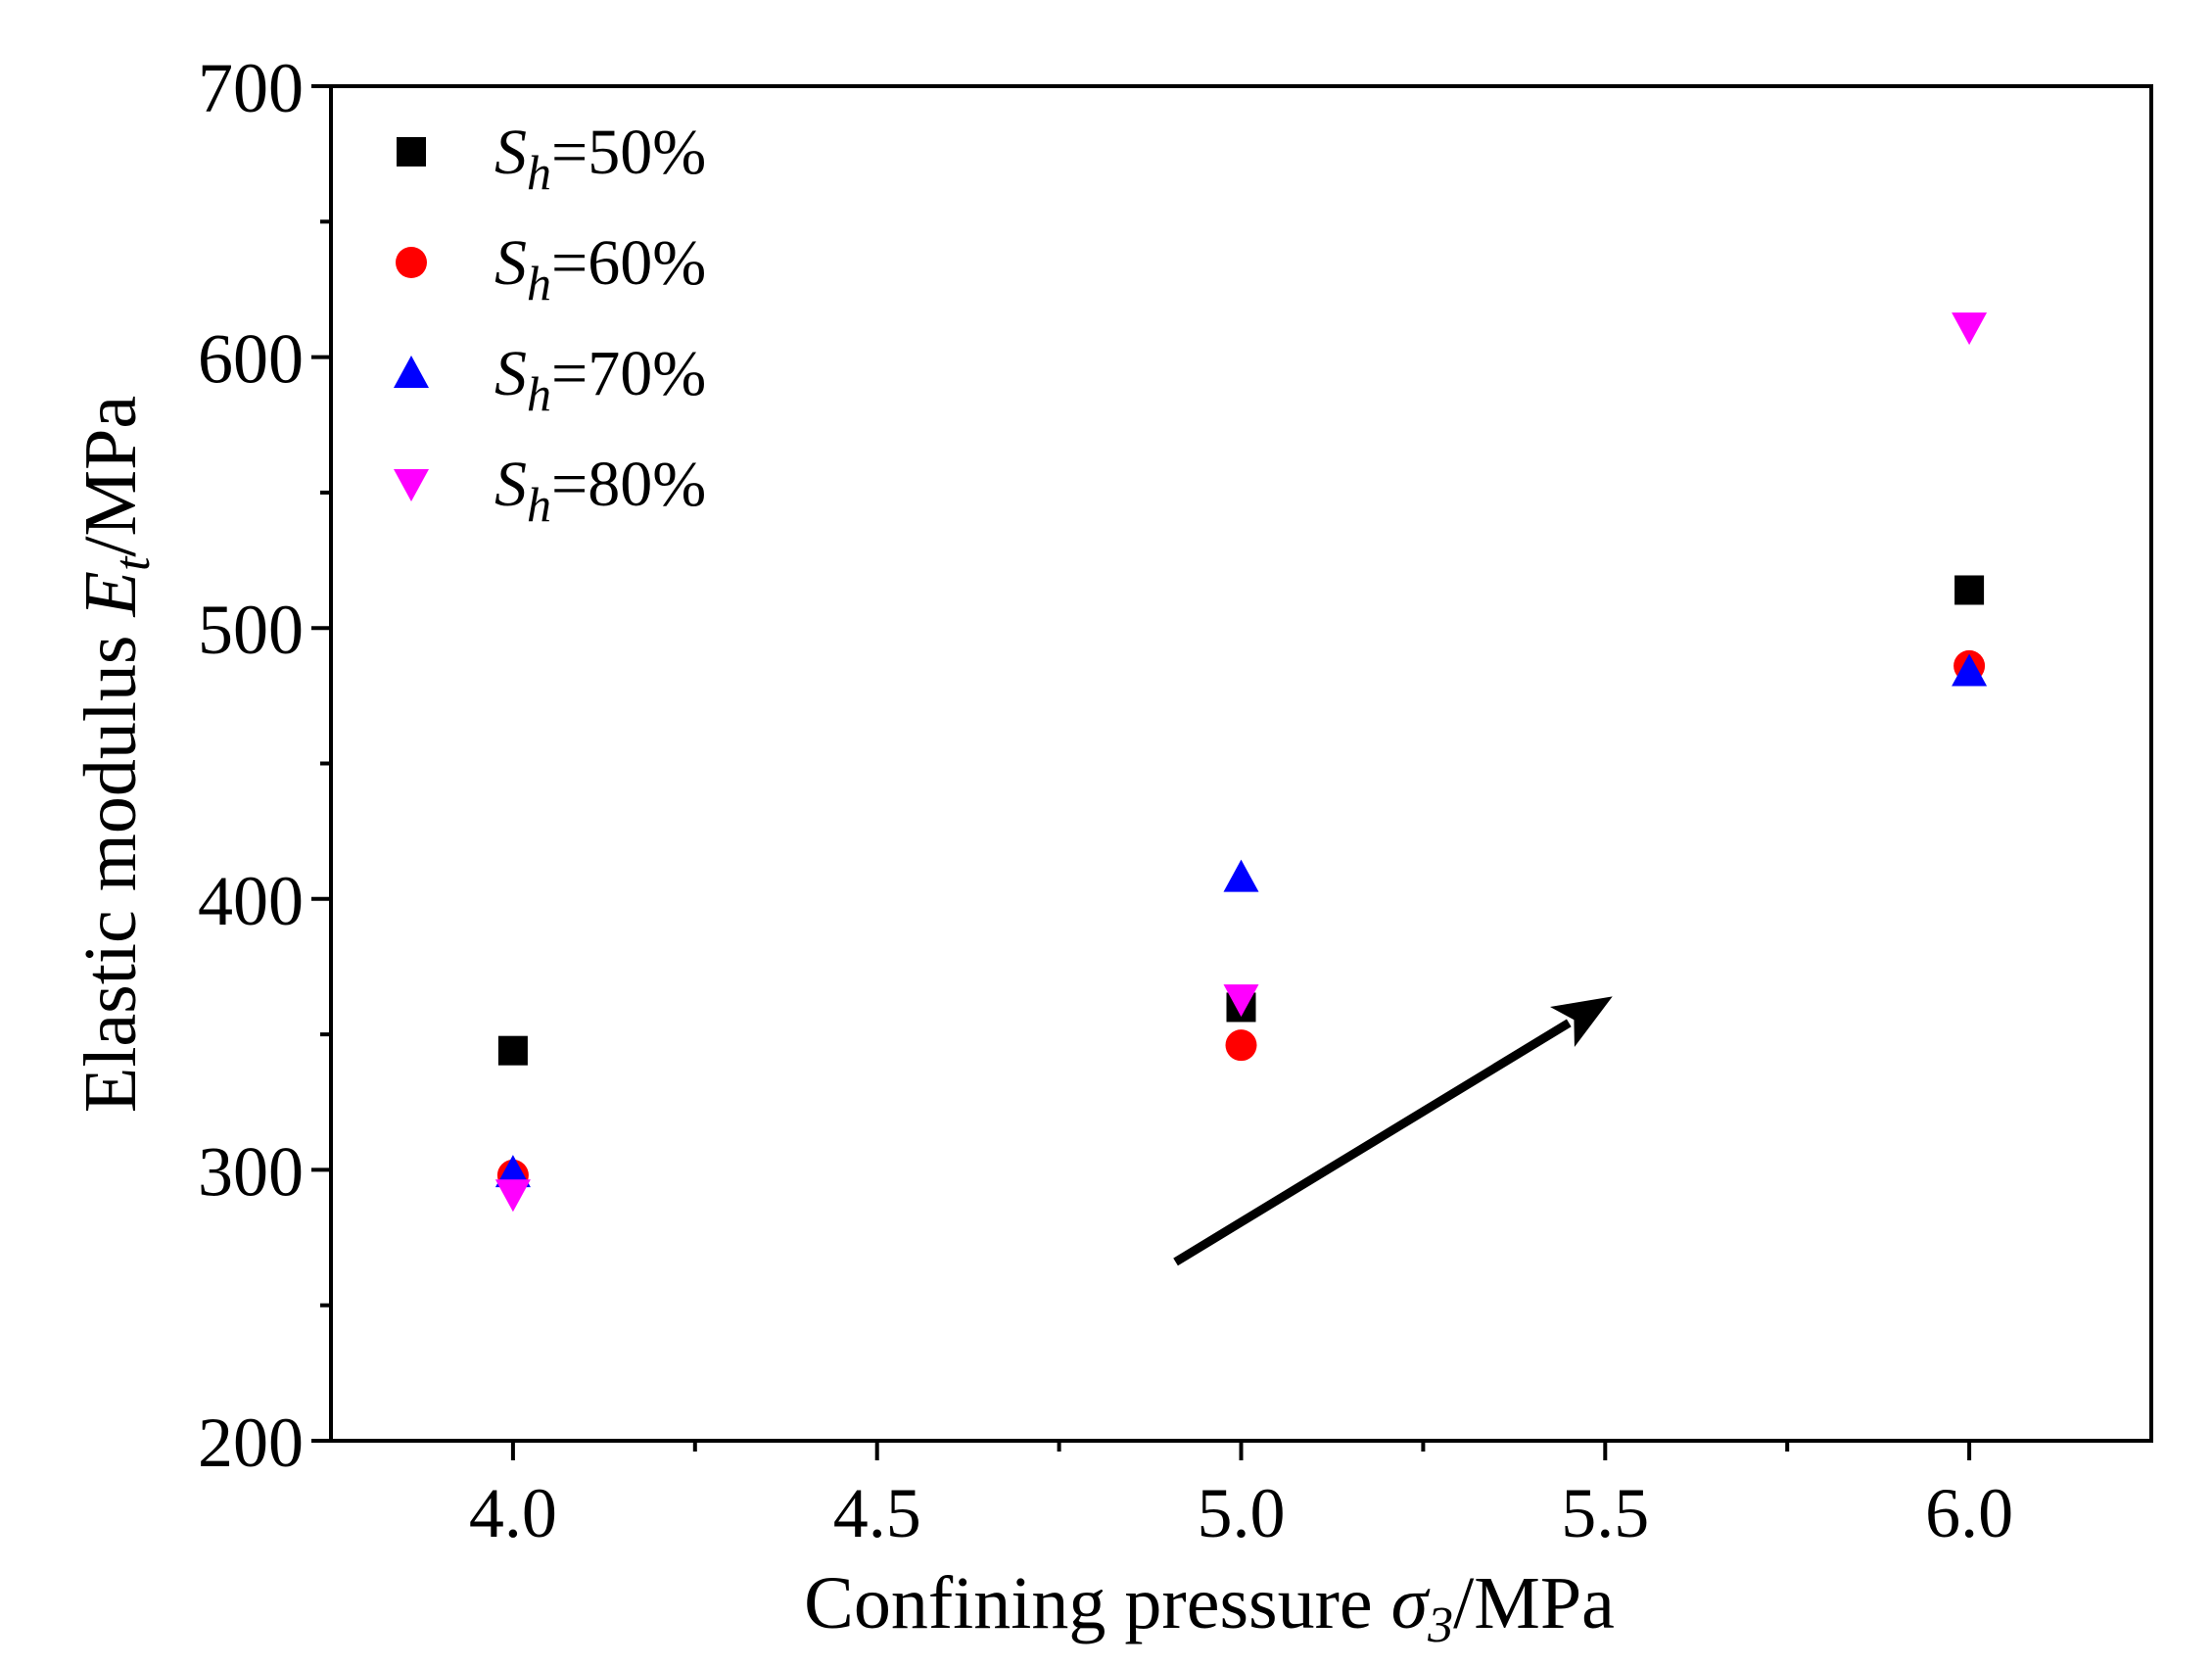 This screenshot has height=1667, width=2212. What do you see at coordinates (1440, 1625) in the screenshot?
I see `x-axis-subscript: 3` at bounding box center [1440, 1625].